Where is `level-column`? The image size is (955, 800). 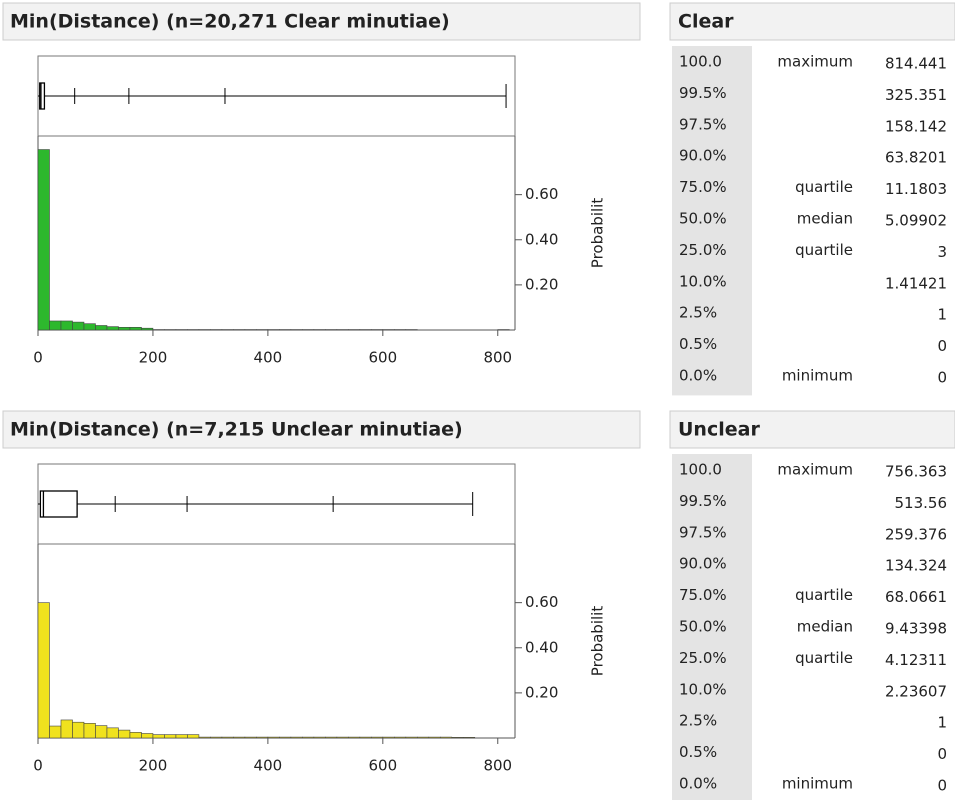 level-column is located at coordinates (712, 627).